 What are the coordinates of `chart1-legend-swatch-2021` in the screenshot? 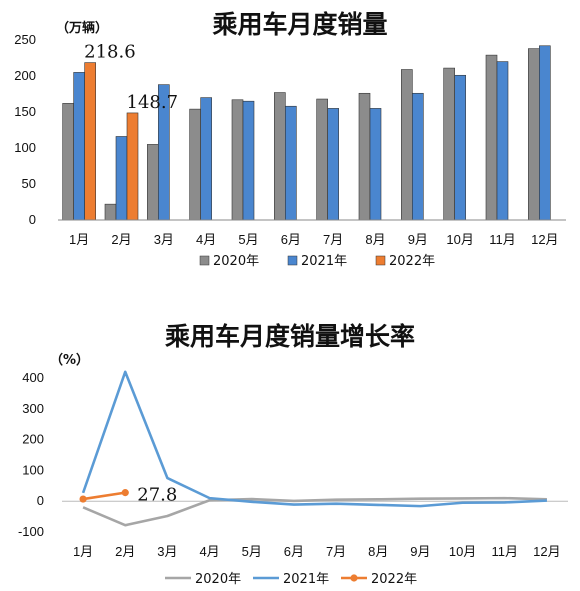 It's located at (292, 260).